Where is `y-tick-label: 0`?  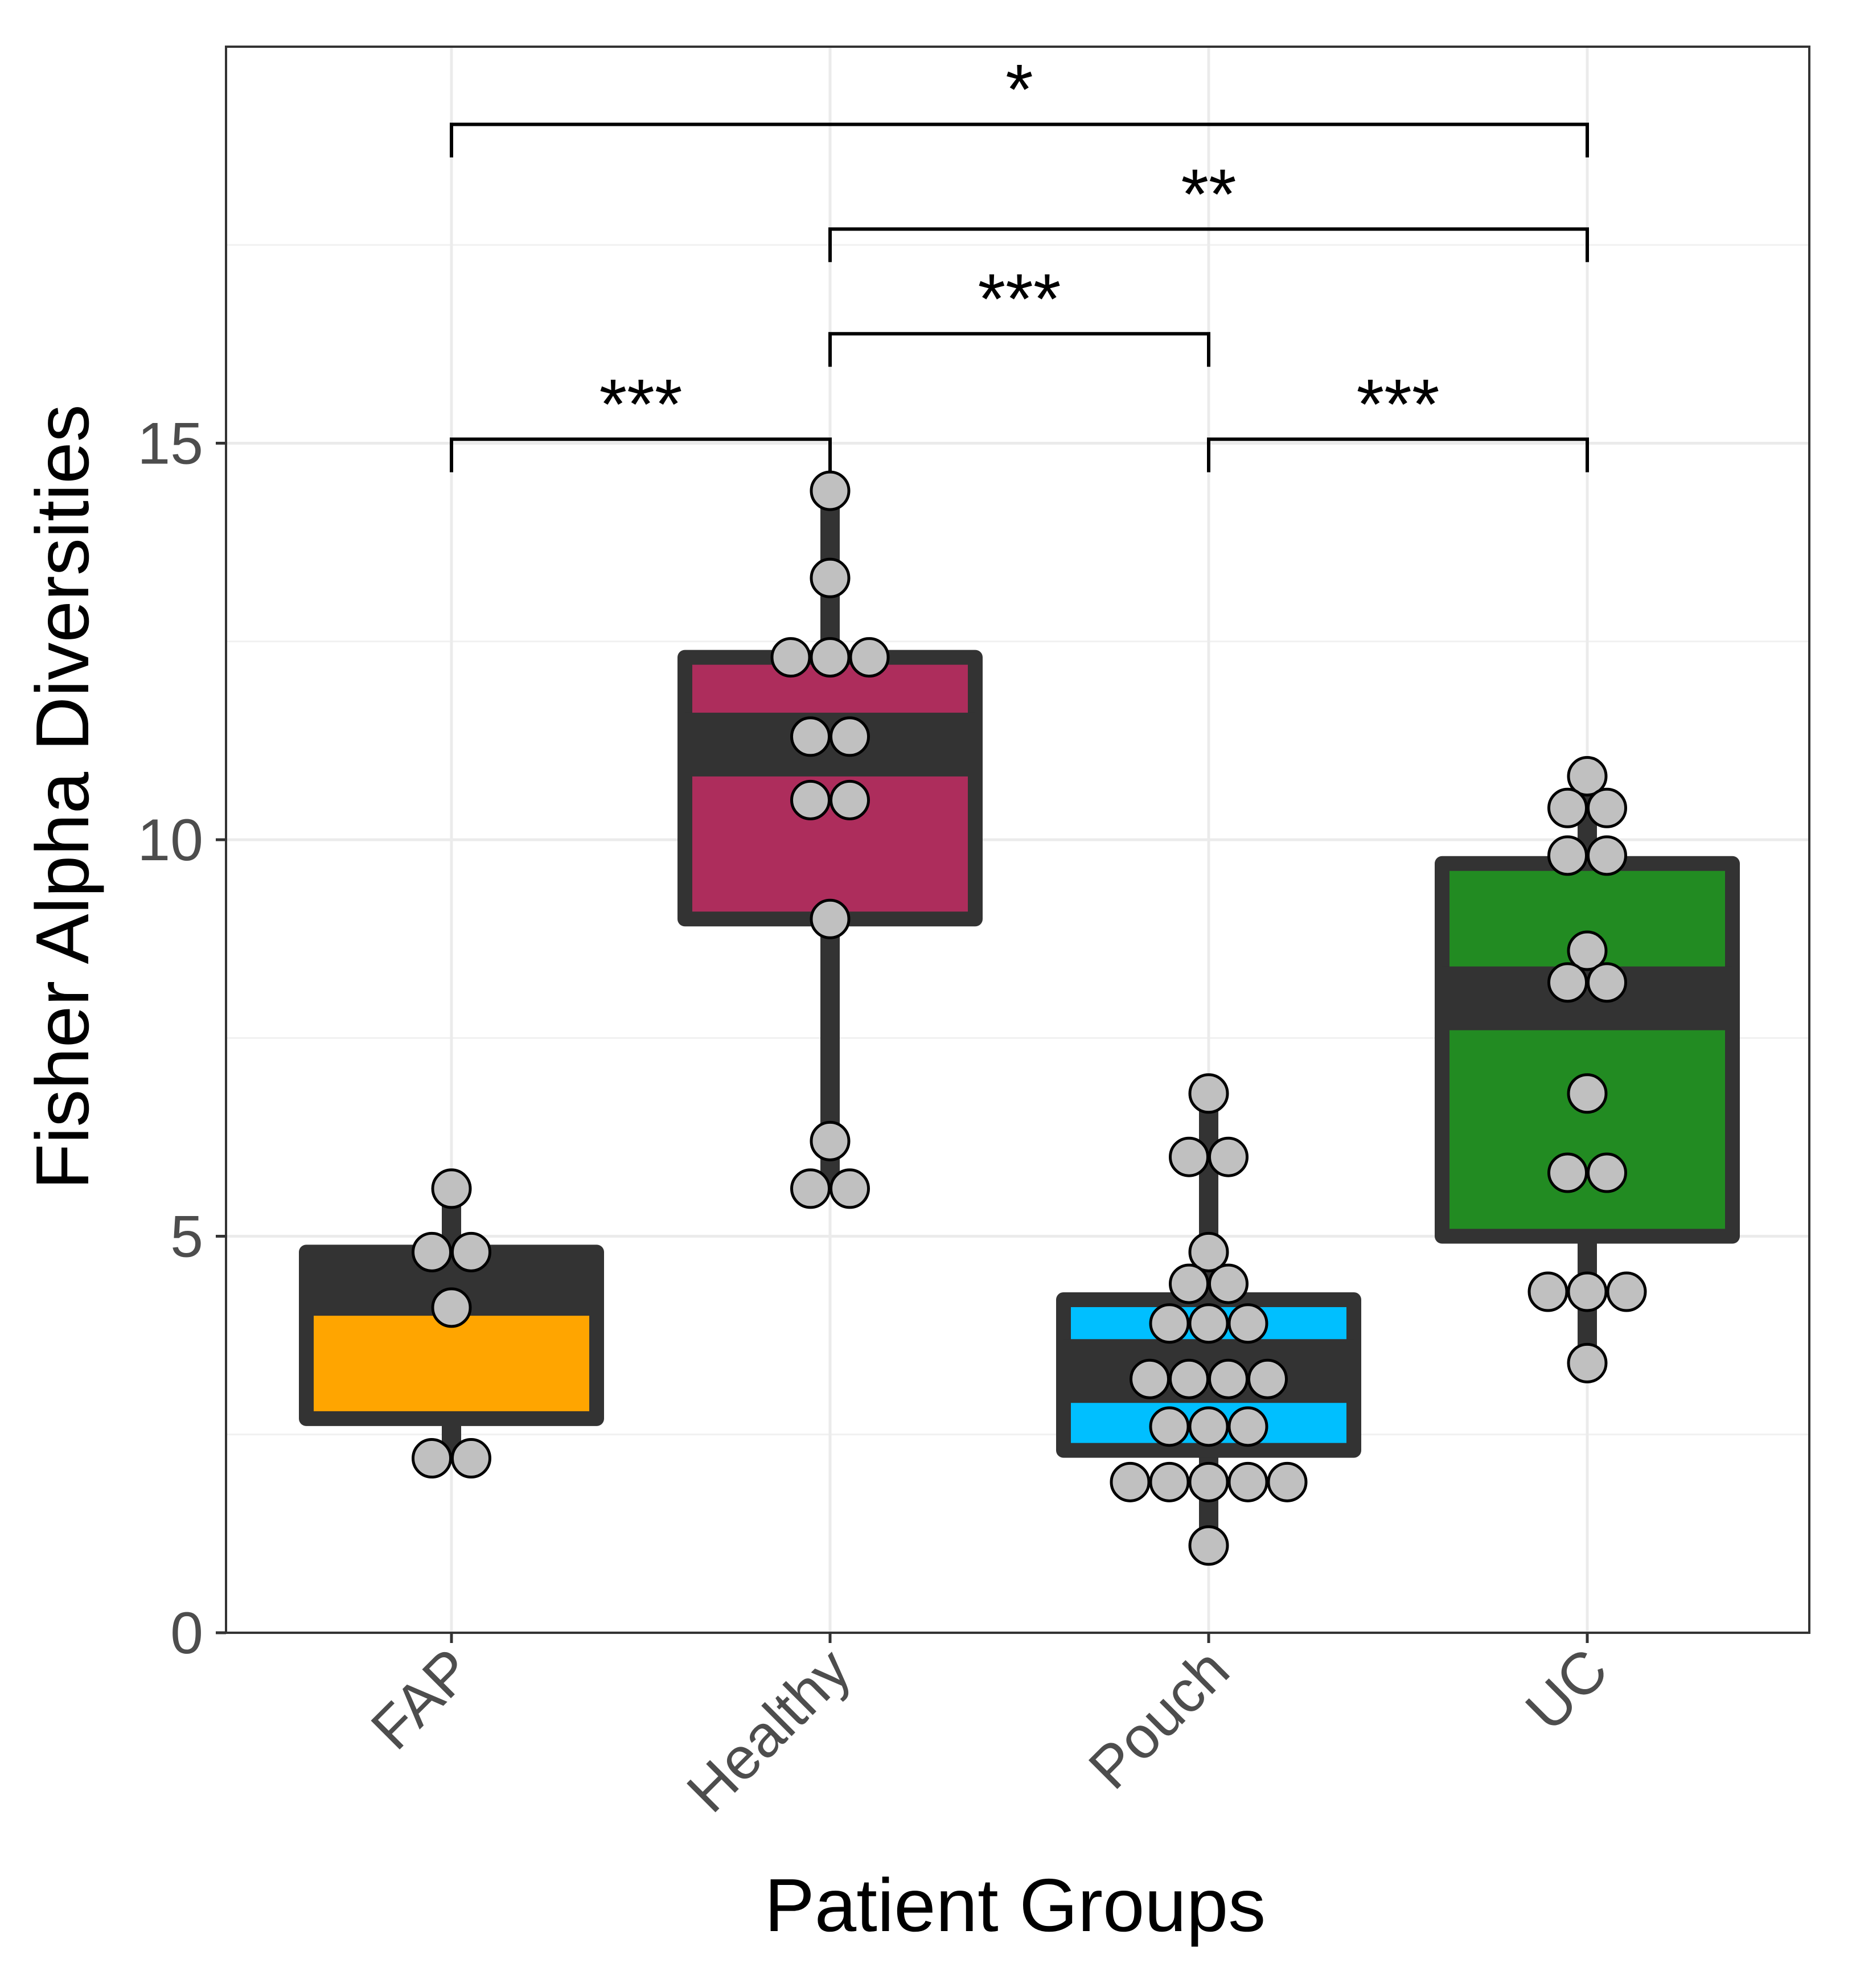
y-tick-label: 0 is located at coordinates (186, 1633).